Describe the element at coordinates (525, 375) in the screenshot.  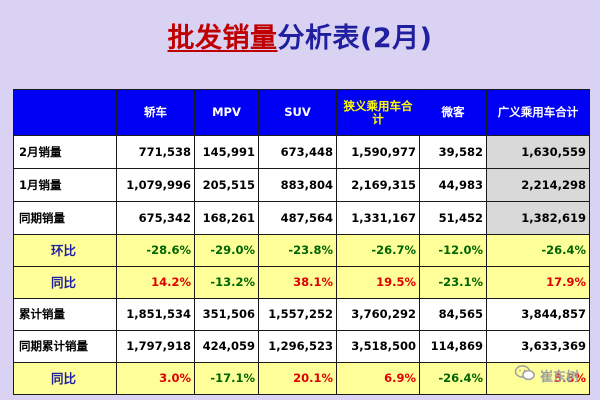
I see `wechat-icon` at that location.